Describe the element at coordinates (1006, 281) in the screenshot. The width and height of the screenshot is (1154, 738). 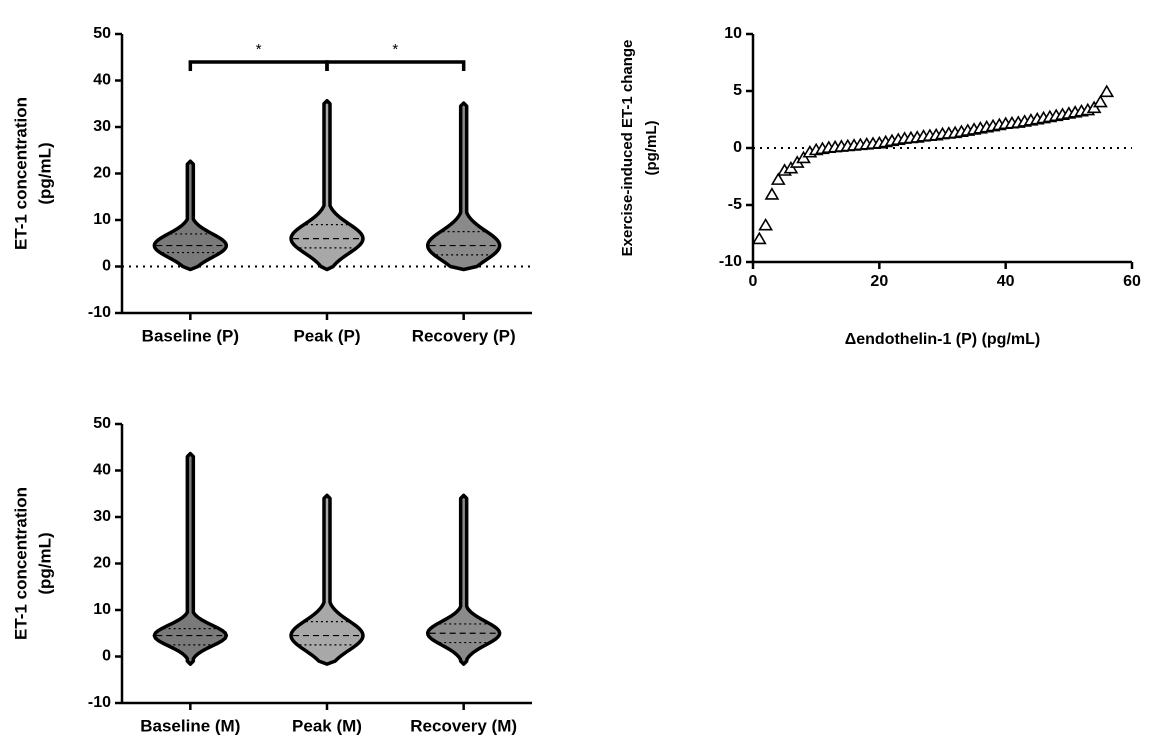
I see `x-tick-label: 40` at that location.